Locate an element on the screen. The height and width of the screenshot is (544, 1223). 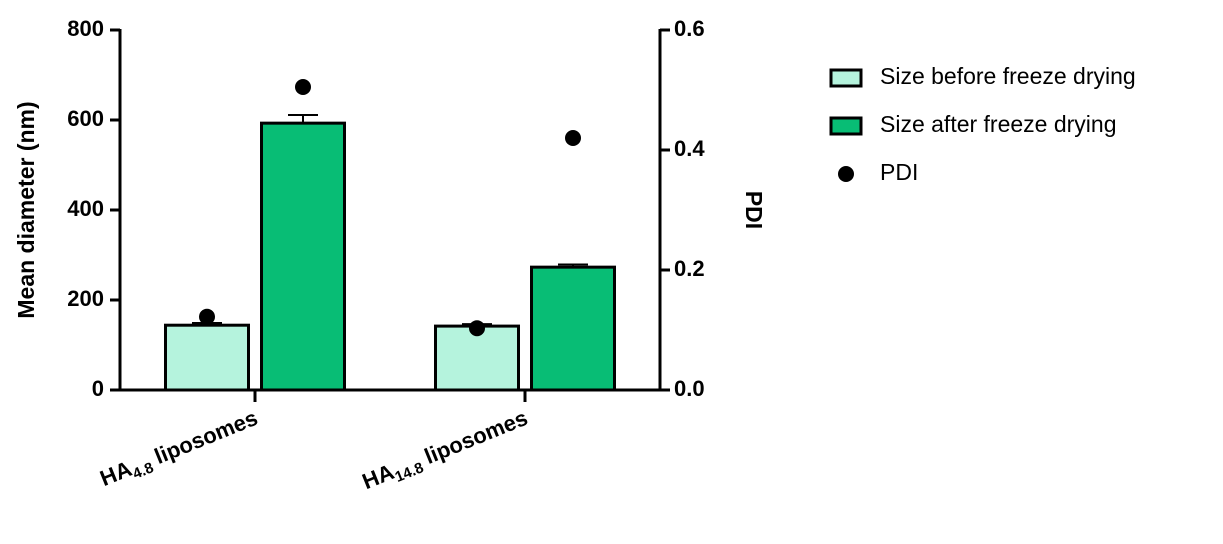
y2-axis-title: PDI is located at coordinates (754, 210).